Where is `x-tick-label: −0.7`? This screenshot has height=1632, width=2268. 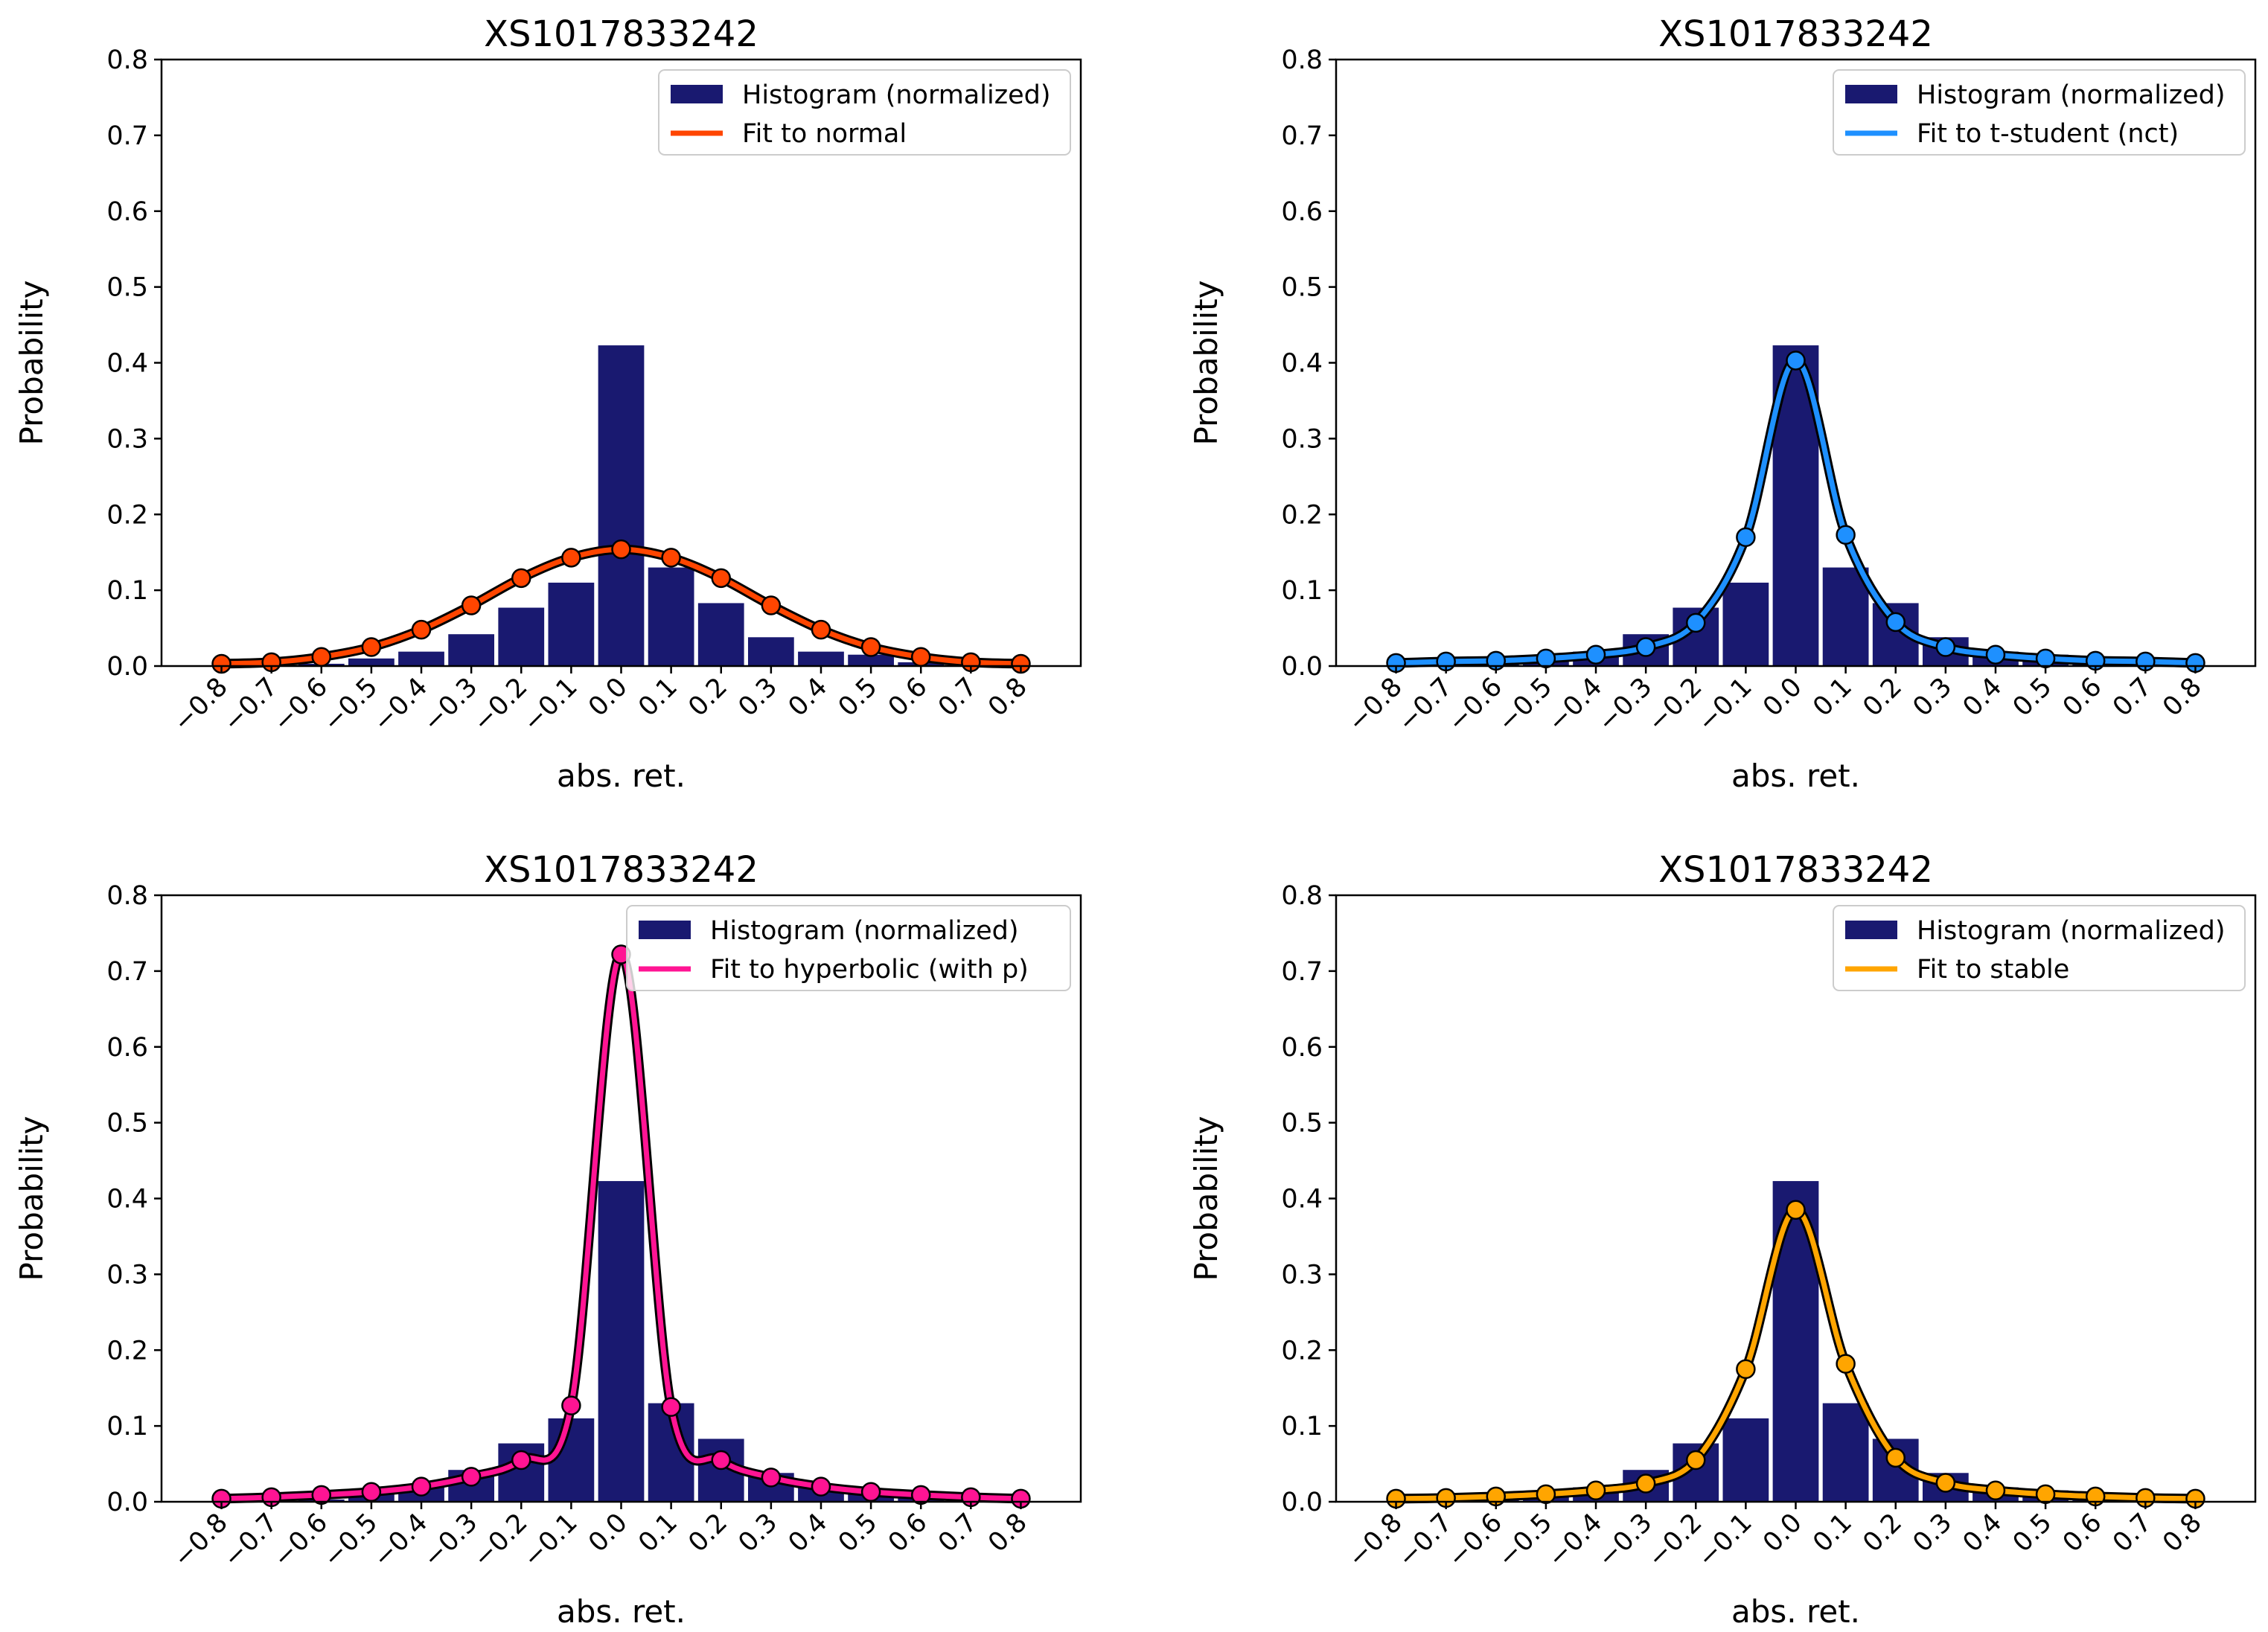 x-tick-label: −0.7 is located at coordinates (1425, 1540).